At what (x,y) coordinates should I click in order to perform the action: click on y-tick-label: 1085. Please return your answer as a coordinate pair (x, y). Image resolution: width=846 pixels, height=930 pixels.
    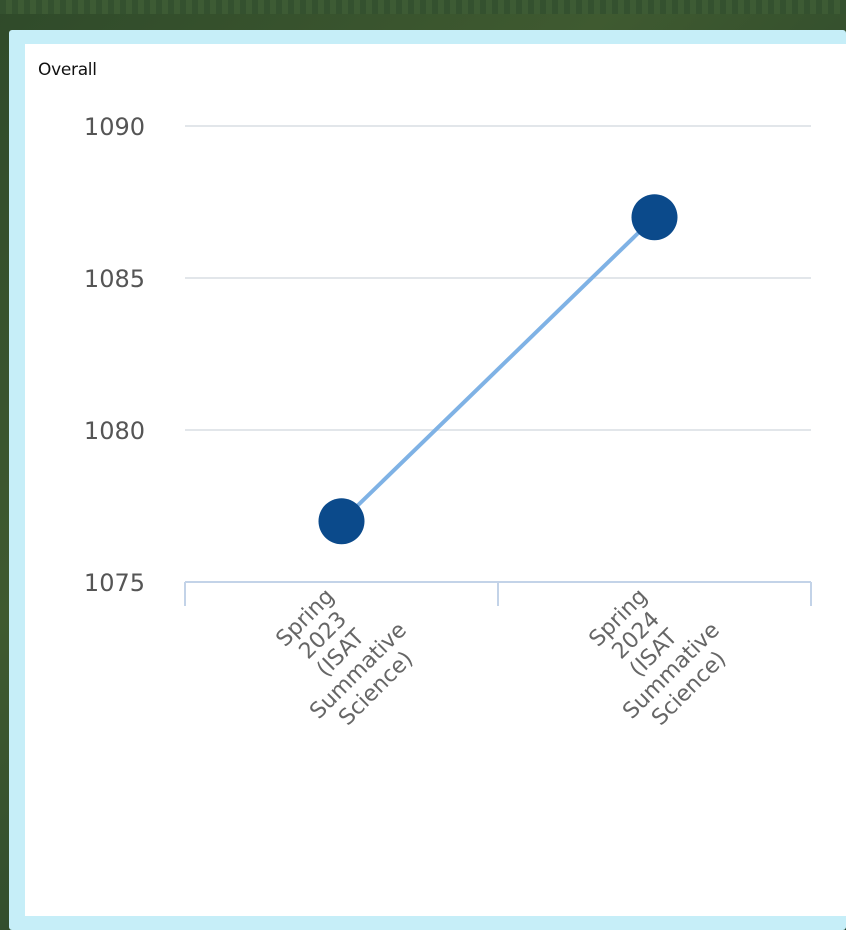
    Looking at the image, I should click on (114, 279).